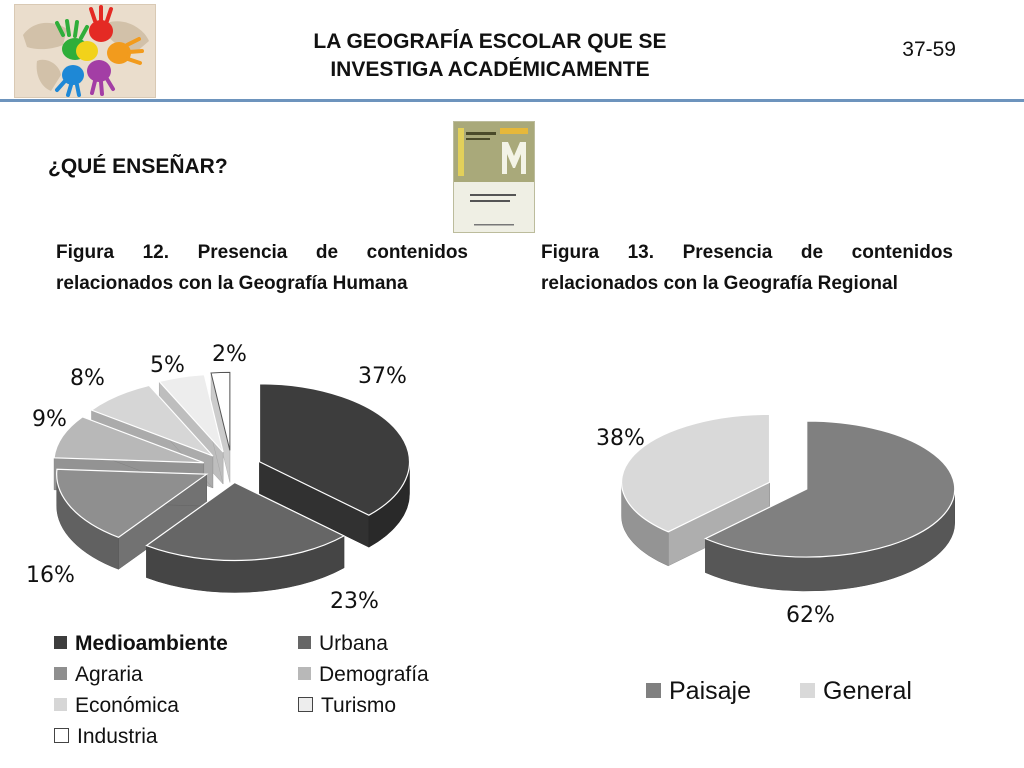 The image size is (1024, 768). Describe the element at coordinates (60, 642) in the screenshot. I see `legend-swatch-medioambiente` at that location.